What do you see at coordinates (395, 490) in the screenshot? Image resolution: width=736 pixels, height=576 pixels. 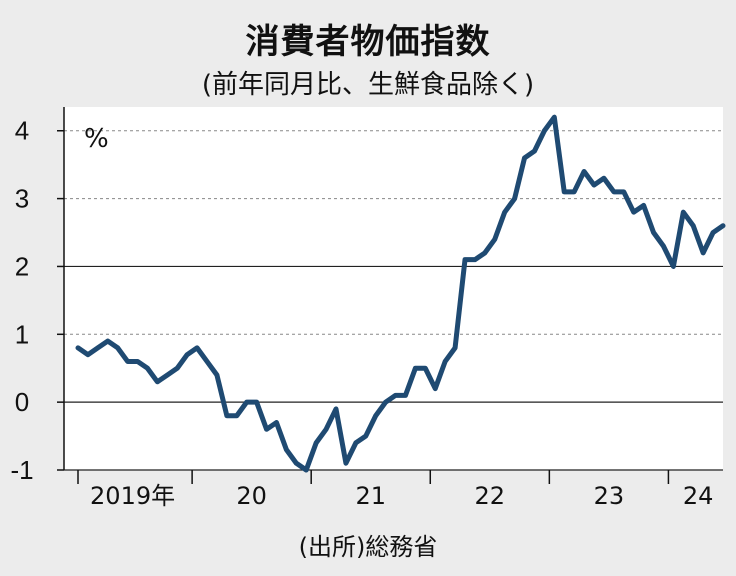 I see `x-axis-ticks: 2019年 20 21 22 23 24` at bounding box center [395, 490].